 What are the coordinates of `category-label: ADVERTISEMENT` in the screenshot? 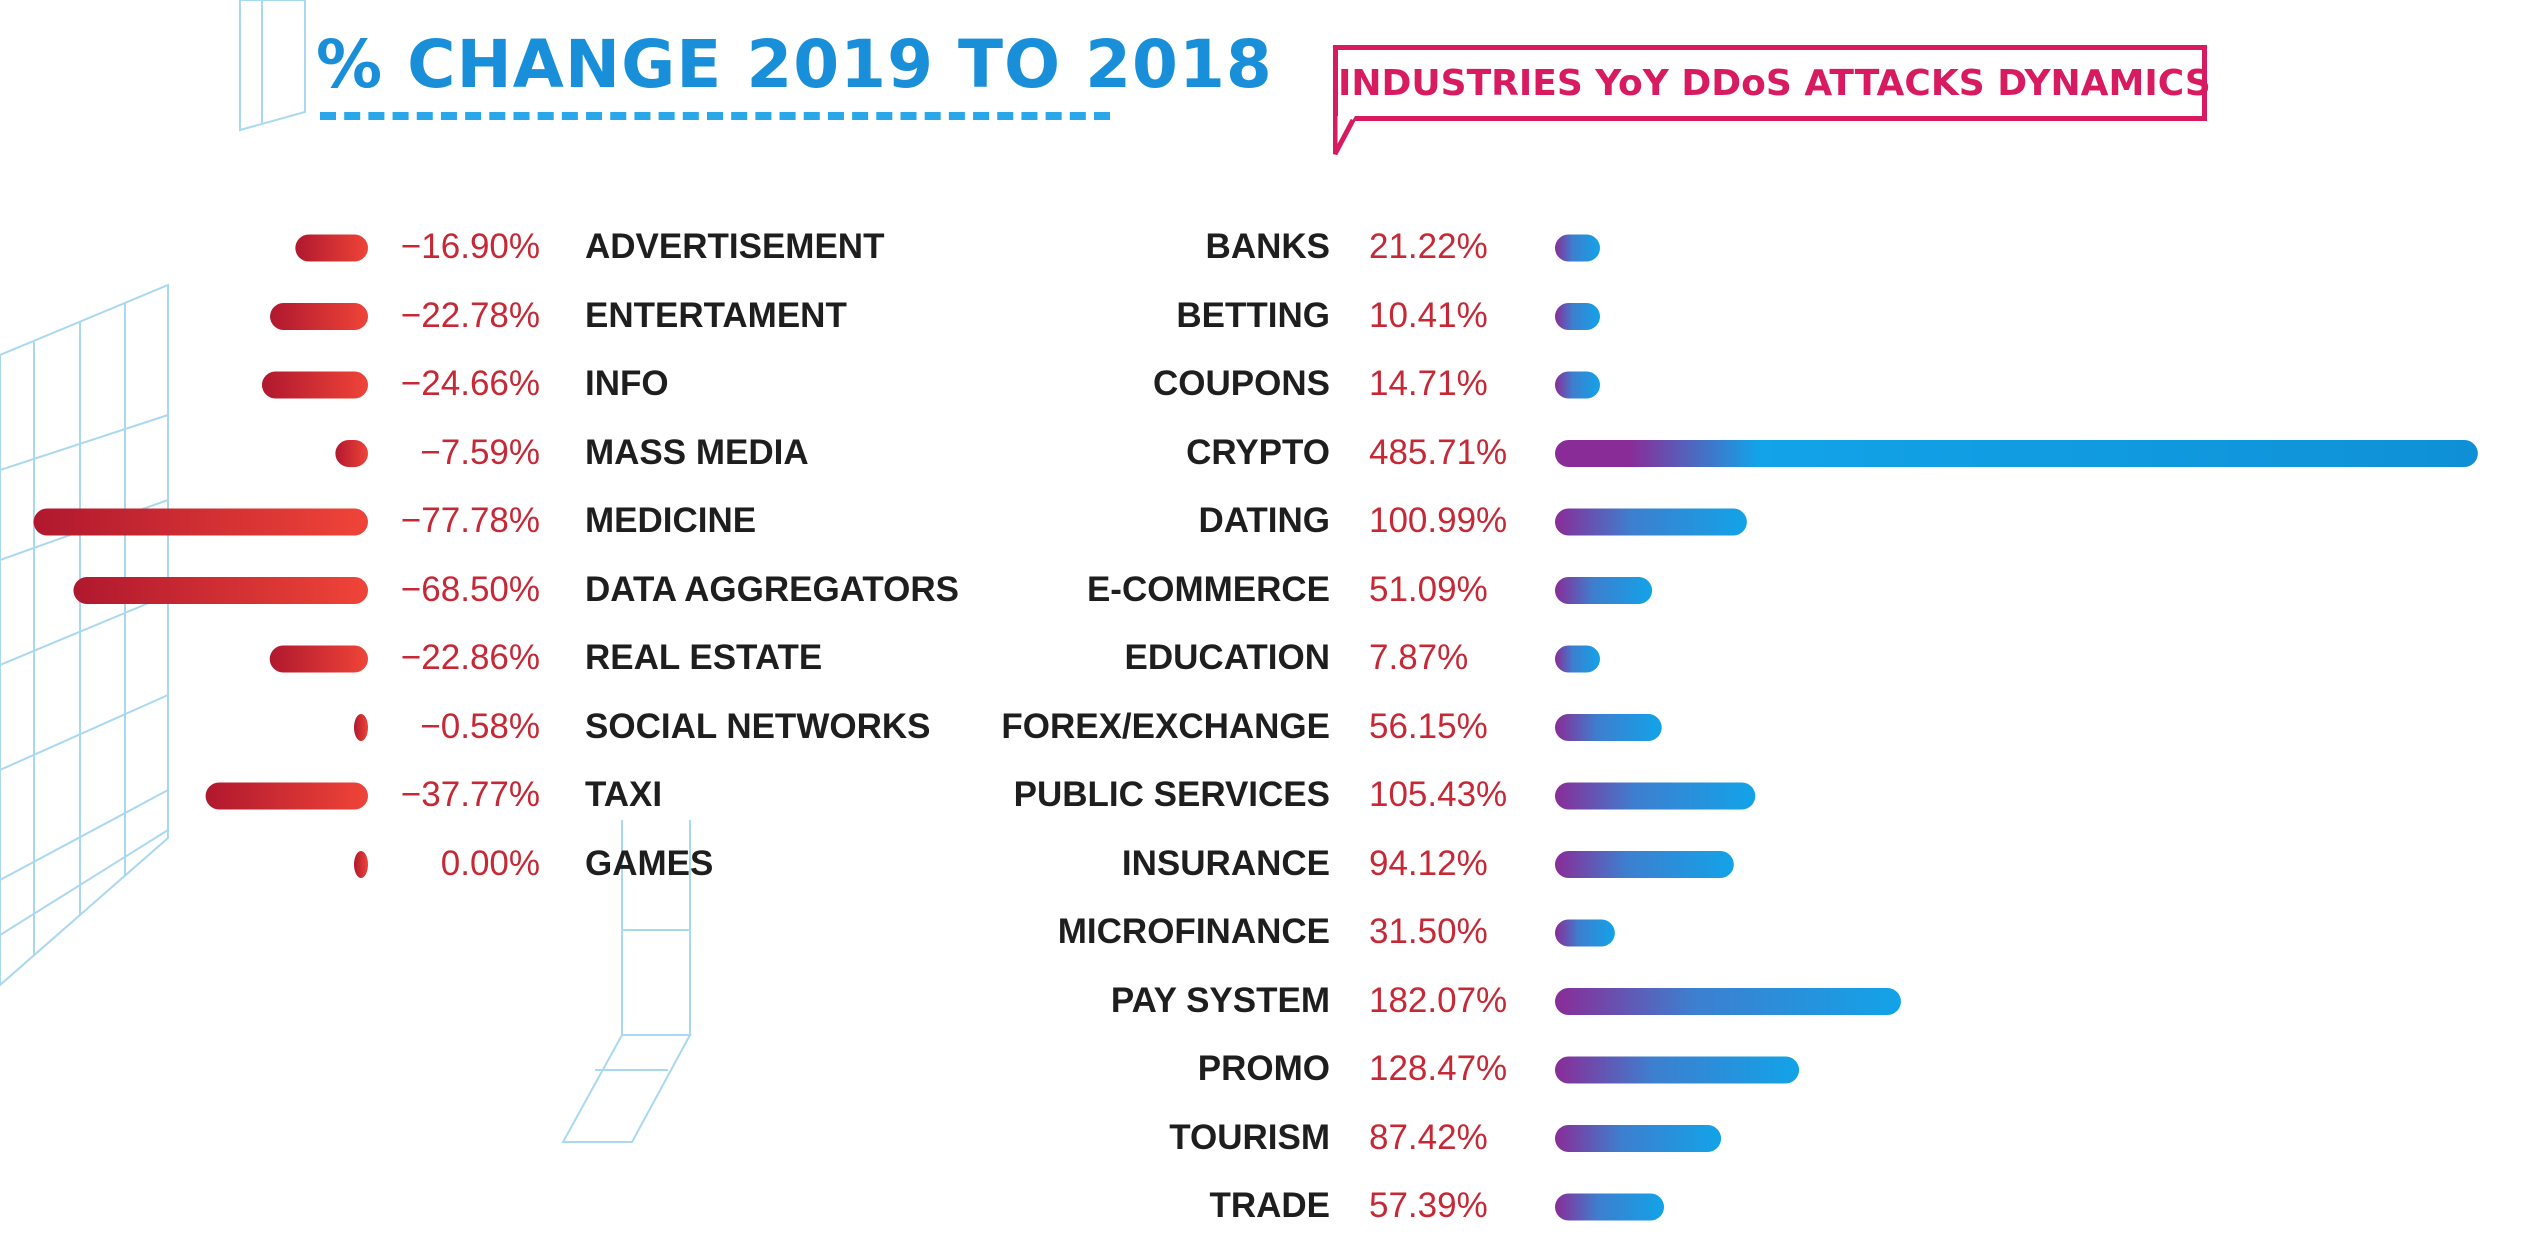 It's located at (735, 246).